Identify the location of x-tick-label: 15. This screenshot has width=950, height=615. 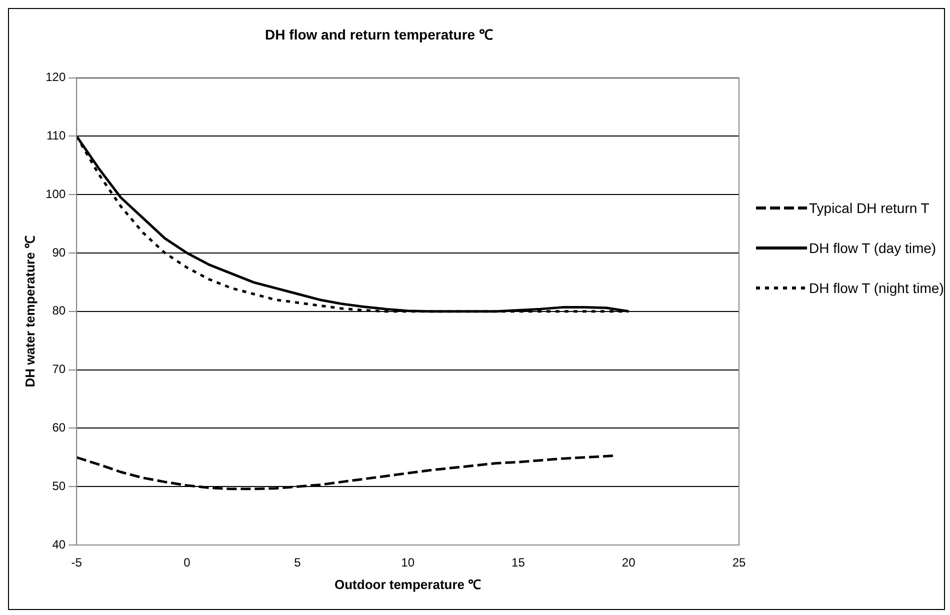
(519, 563).